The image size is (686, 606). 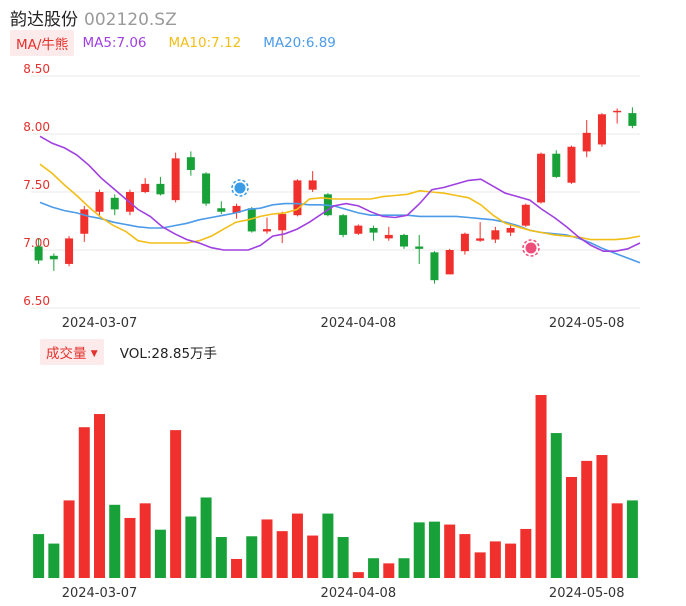 What do you see at coordinates (299, 43) in the screenshot?
I see `ma20-legend-label: MA20:6.89` at bounding box center [299, 43].